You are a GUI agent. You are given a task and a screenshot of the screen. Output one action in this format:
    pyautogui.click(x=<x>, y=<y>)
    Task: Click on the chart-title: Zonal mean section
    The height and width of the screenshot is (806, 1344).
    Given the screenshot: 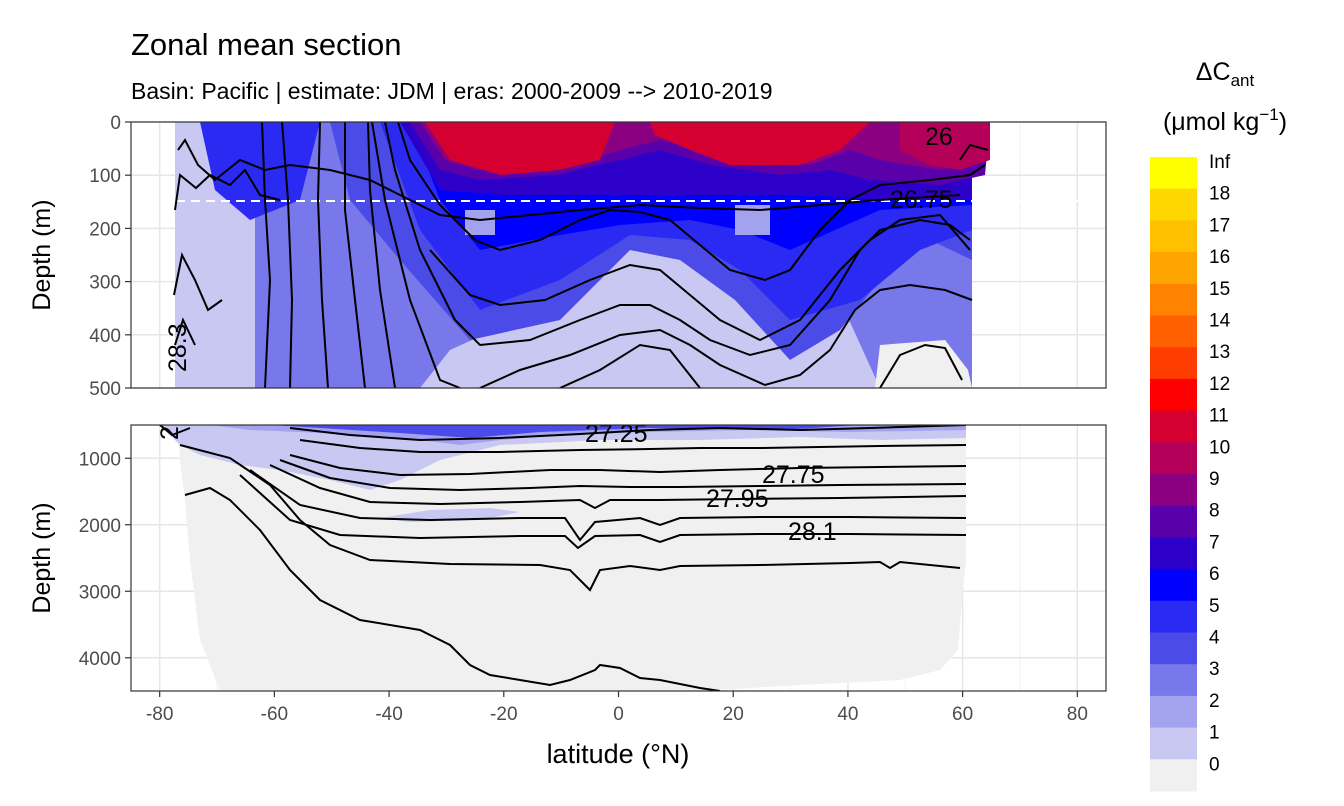 What is the action you would take?
    pyautogui.click(x=266, y=44)
    